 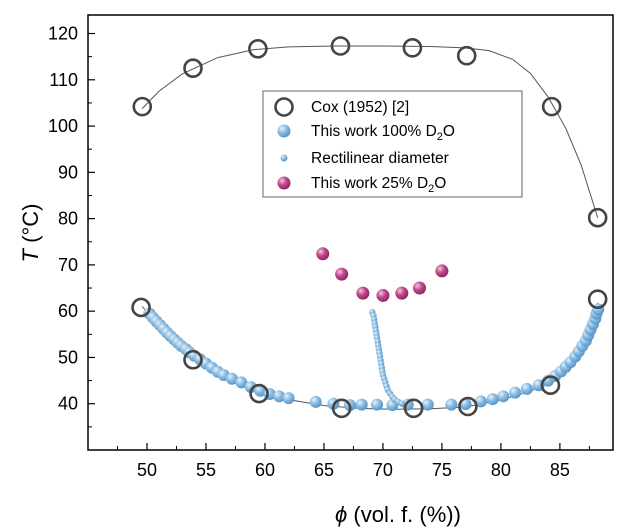 What do you see at coordinates (560, 470) in the screenshot?
I see `x-tick-label: 85` at bounding box center [560, 470].